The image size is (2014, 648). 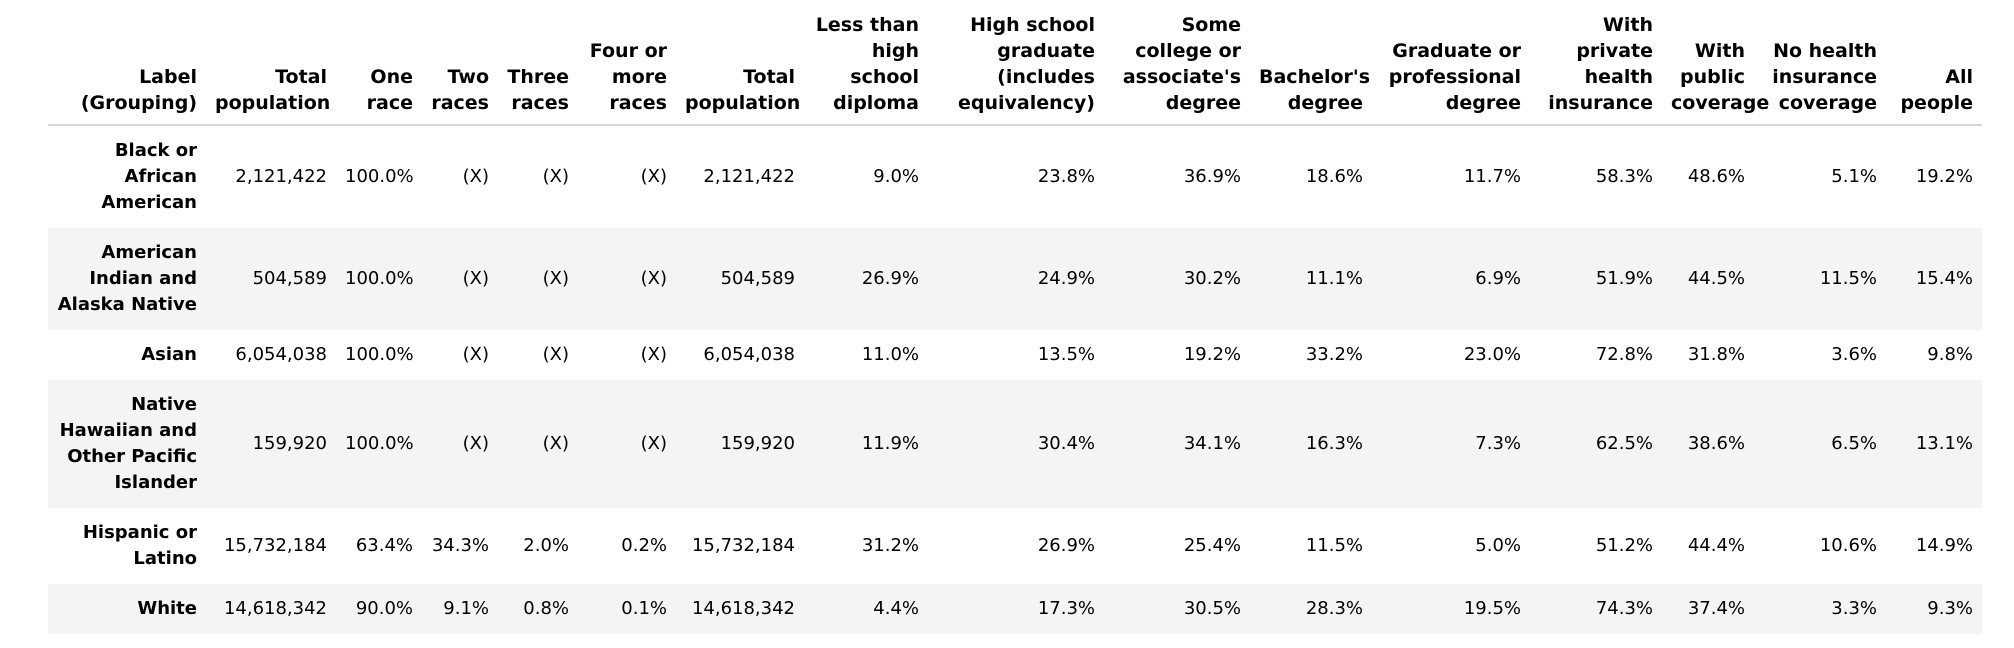 I want to click on table-cell: 72.8%, so click(x=1624, y=354).